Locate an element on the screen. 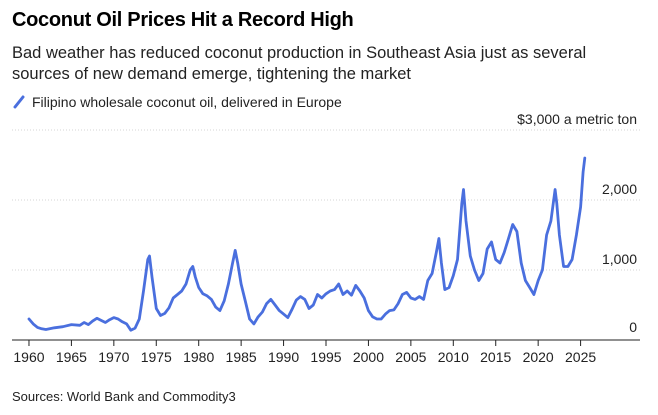 Image resolution: width=658 pixels, height=415 pixels. x-tick-label: 2020 is located at coordinates (538, 357).